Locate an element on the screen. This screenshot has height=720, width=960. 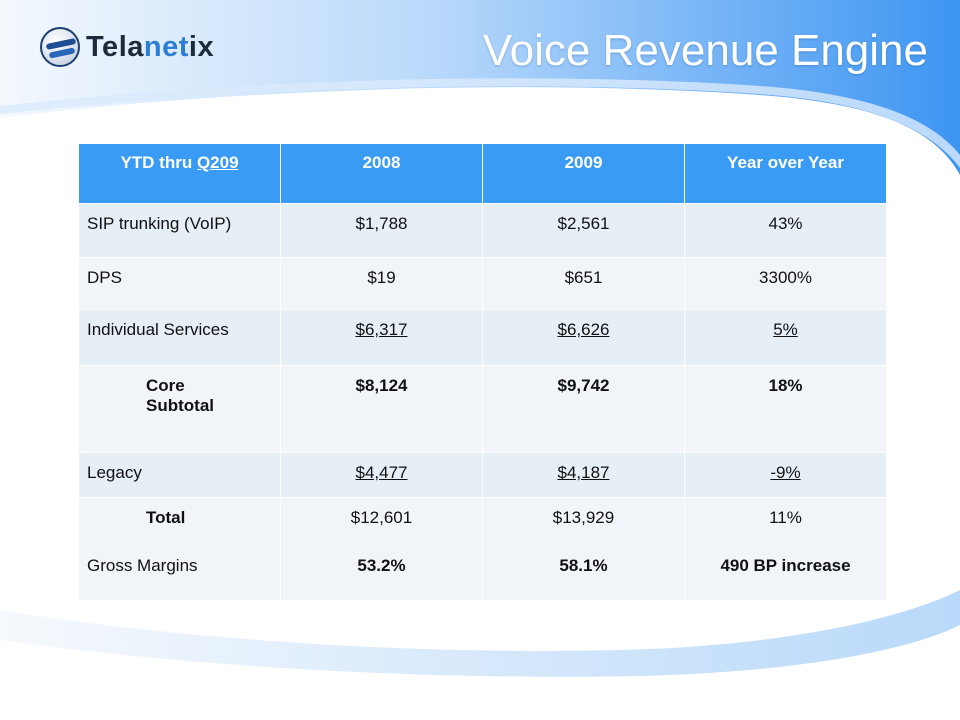
value-2009: $6,626 is located at coordinates (583, 329).